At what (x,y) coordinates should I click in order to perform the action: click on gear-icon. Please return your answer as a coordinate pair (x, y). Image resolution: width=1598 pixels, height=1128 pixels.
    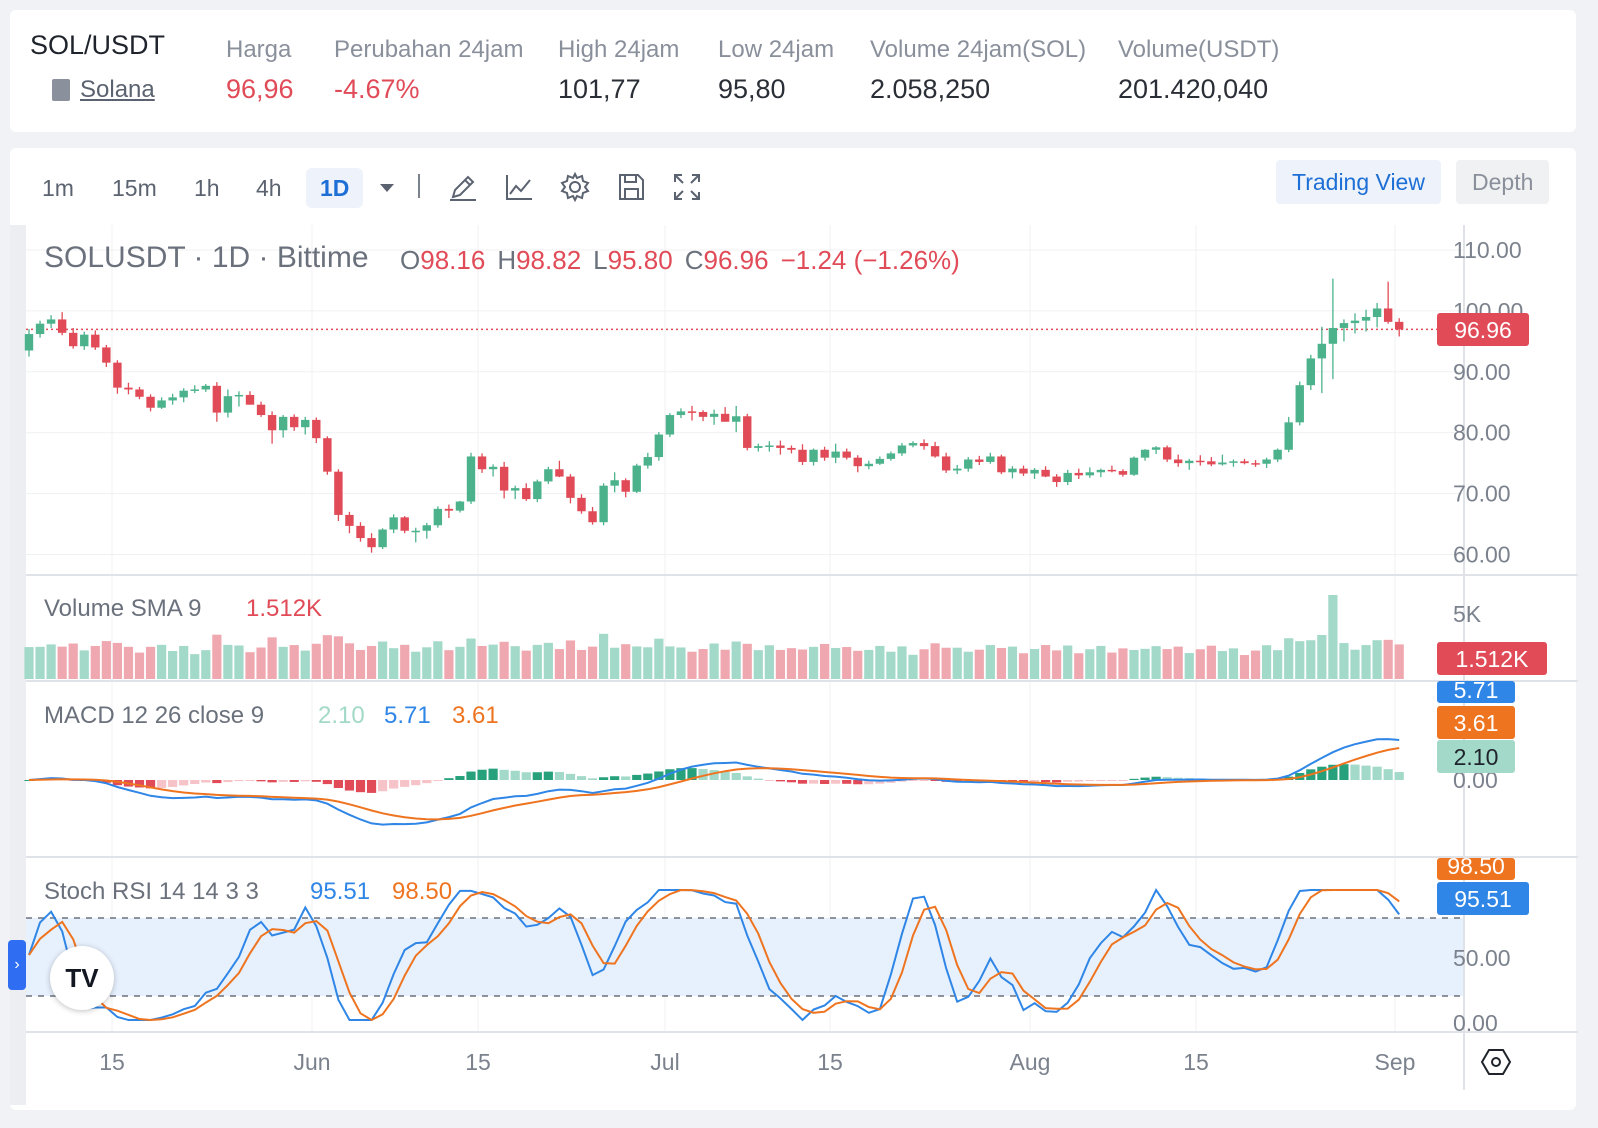
    Looking at the image, I should click on (575, 187).